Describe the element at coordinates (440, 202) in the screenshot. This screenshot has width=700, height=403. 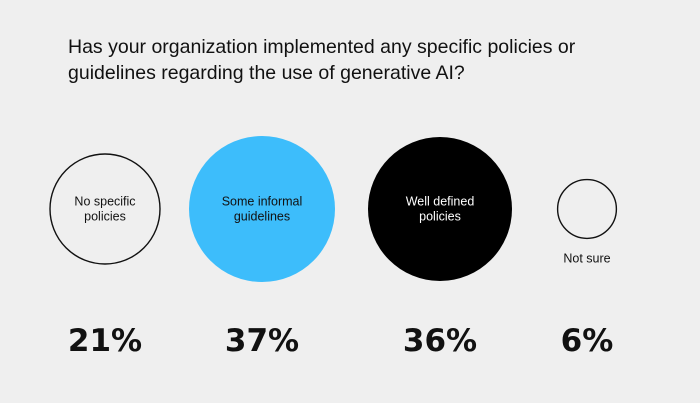
I see `bubble-3-label-line-1: Well defined` at that location.